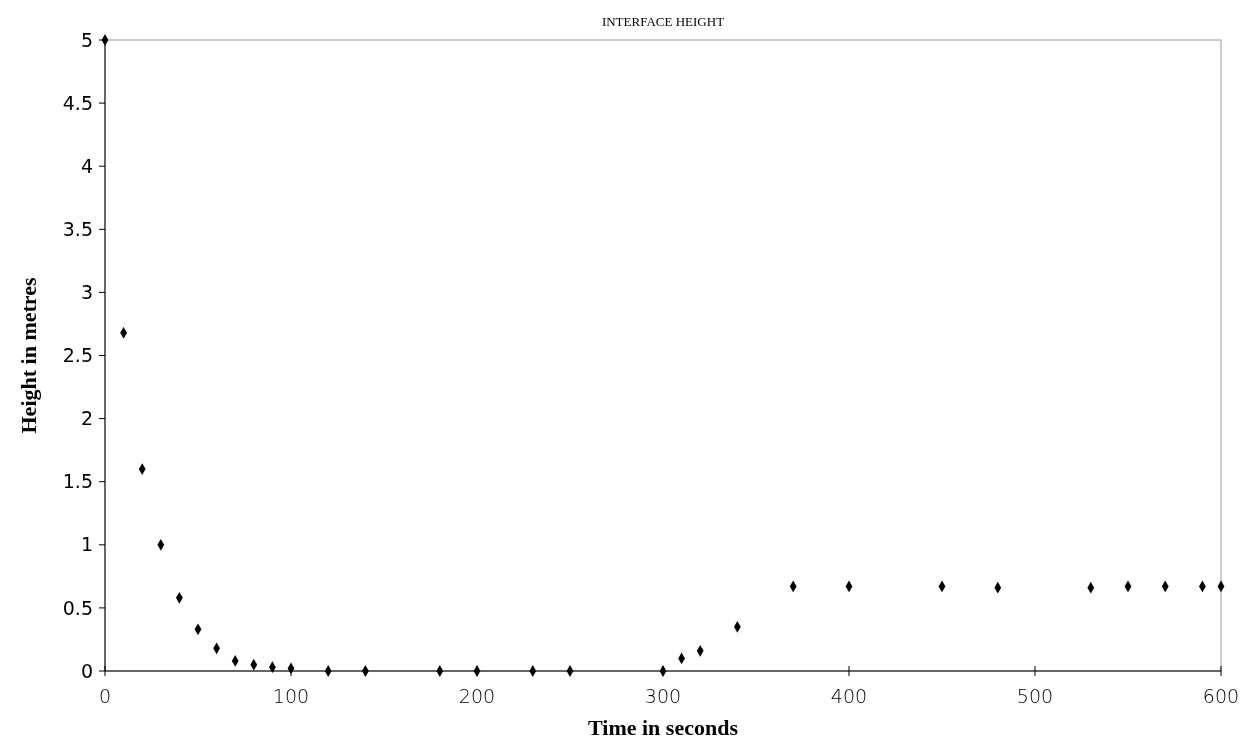 The width and height of the screenshot is (1243, 743). Describe the element at coordinates (291, 696) in the screenshot. I see `x-tick-label: 100` at that location.